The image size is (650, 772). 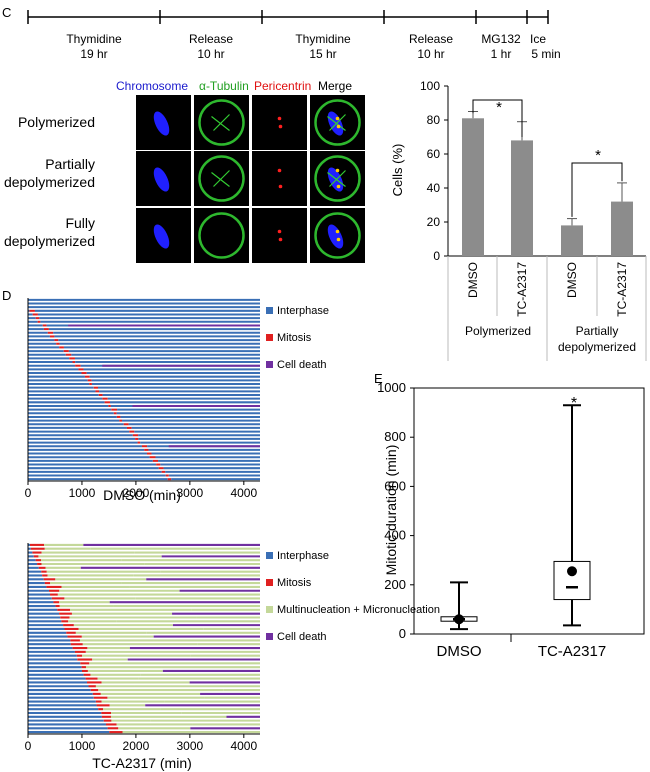 What do you see at coordinates (397, 170) in the screenshot?
I see `bar-ylabel: Cells (%)` at bounding box center [397, 170].